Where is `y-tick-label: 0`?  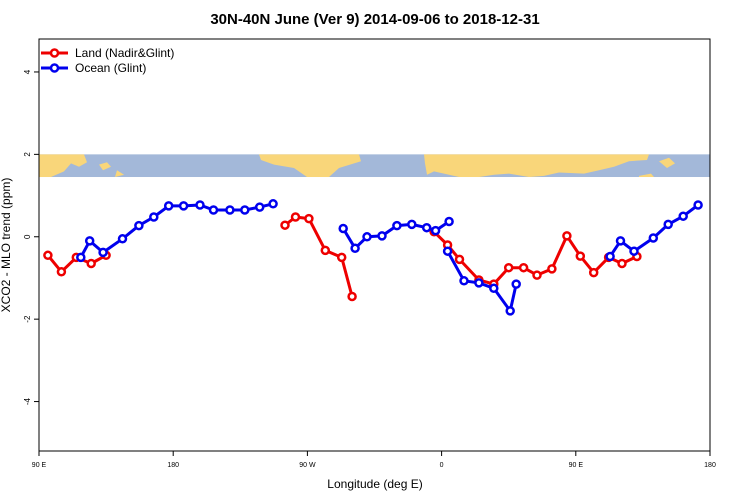 y-tick-label: 0 is located at coordinates (27, 236).